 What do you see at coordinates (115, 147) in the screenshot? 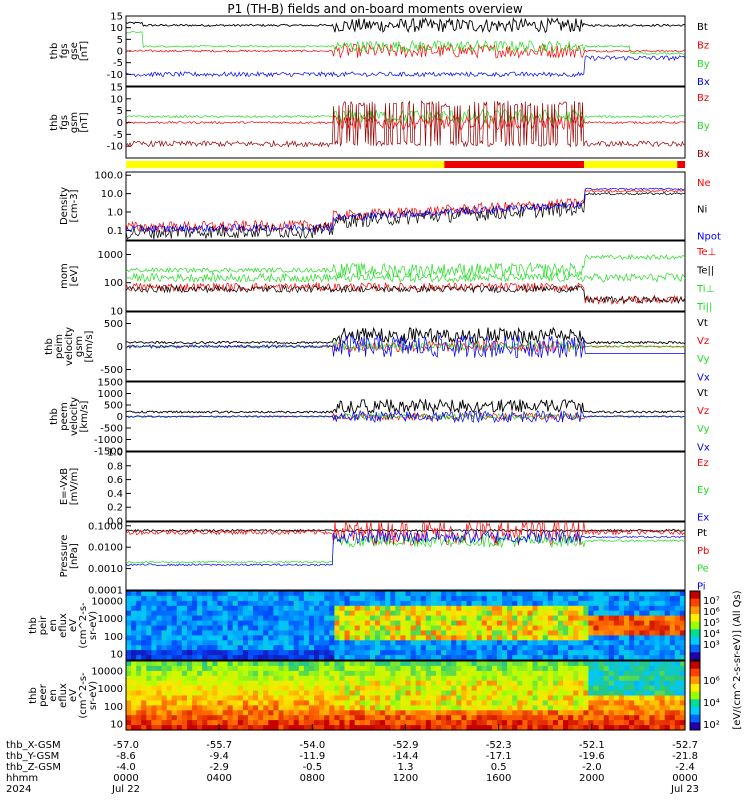
I see `y-tick-label: -10` at bounding box center [115, 147].